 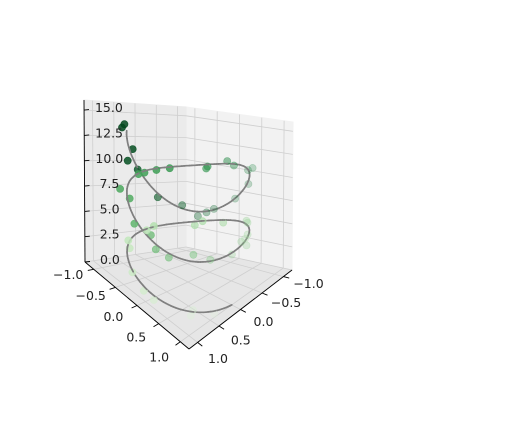 I want to click on y-tick-label: 1.0, so click(x=159, y=356).